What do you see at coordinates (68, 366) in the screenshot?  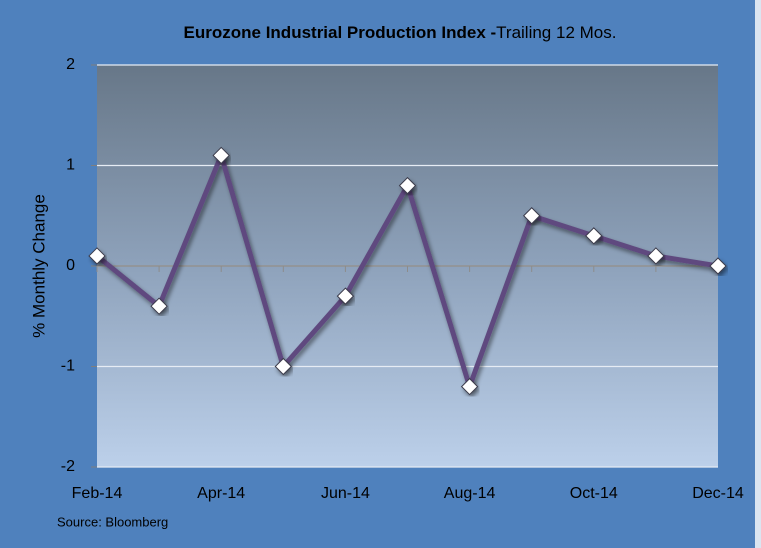 I see `y-tick-label: -1` at bounding box center [68, 366].